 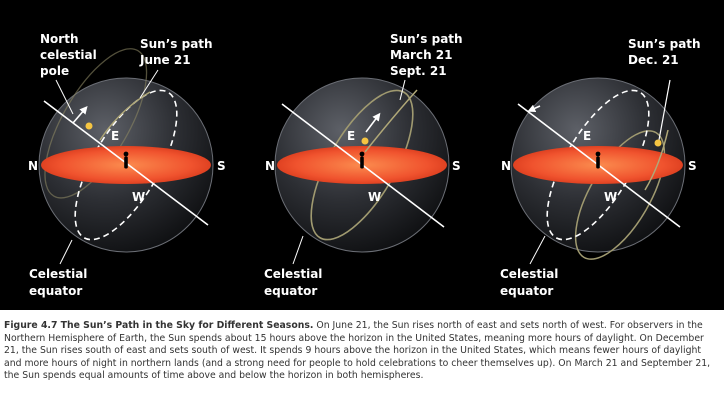 What do you see at coordinates (534, 108) in the screenshot?
I see `pole-arrow-december` at bounding box center [534, 108].